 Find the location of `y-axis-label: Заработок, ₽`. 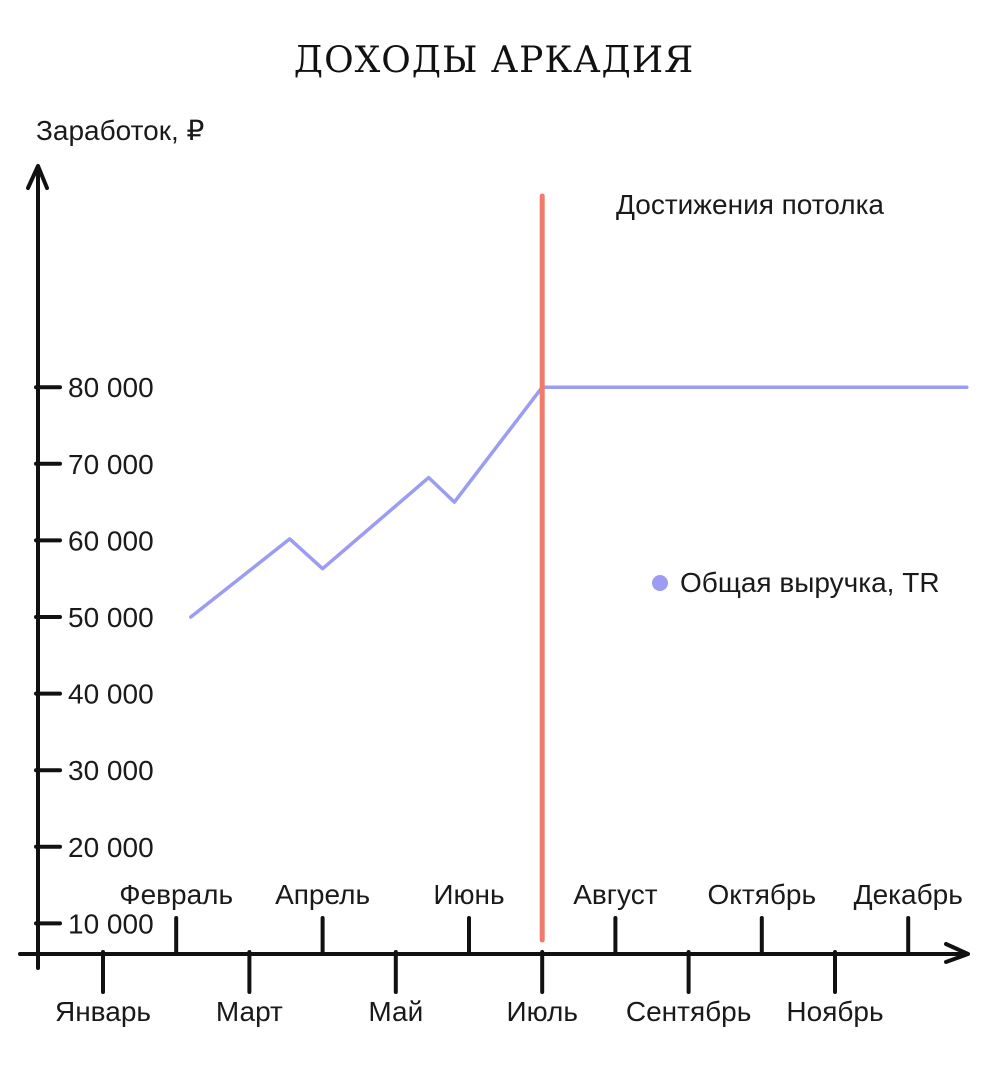

y-axis-label: Заработок, ₽ is located at coordinates (120, 130).